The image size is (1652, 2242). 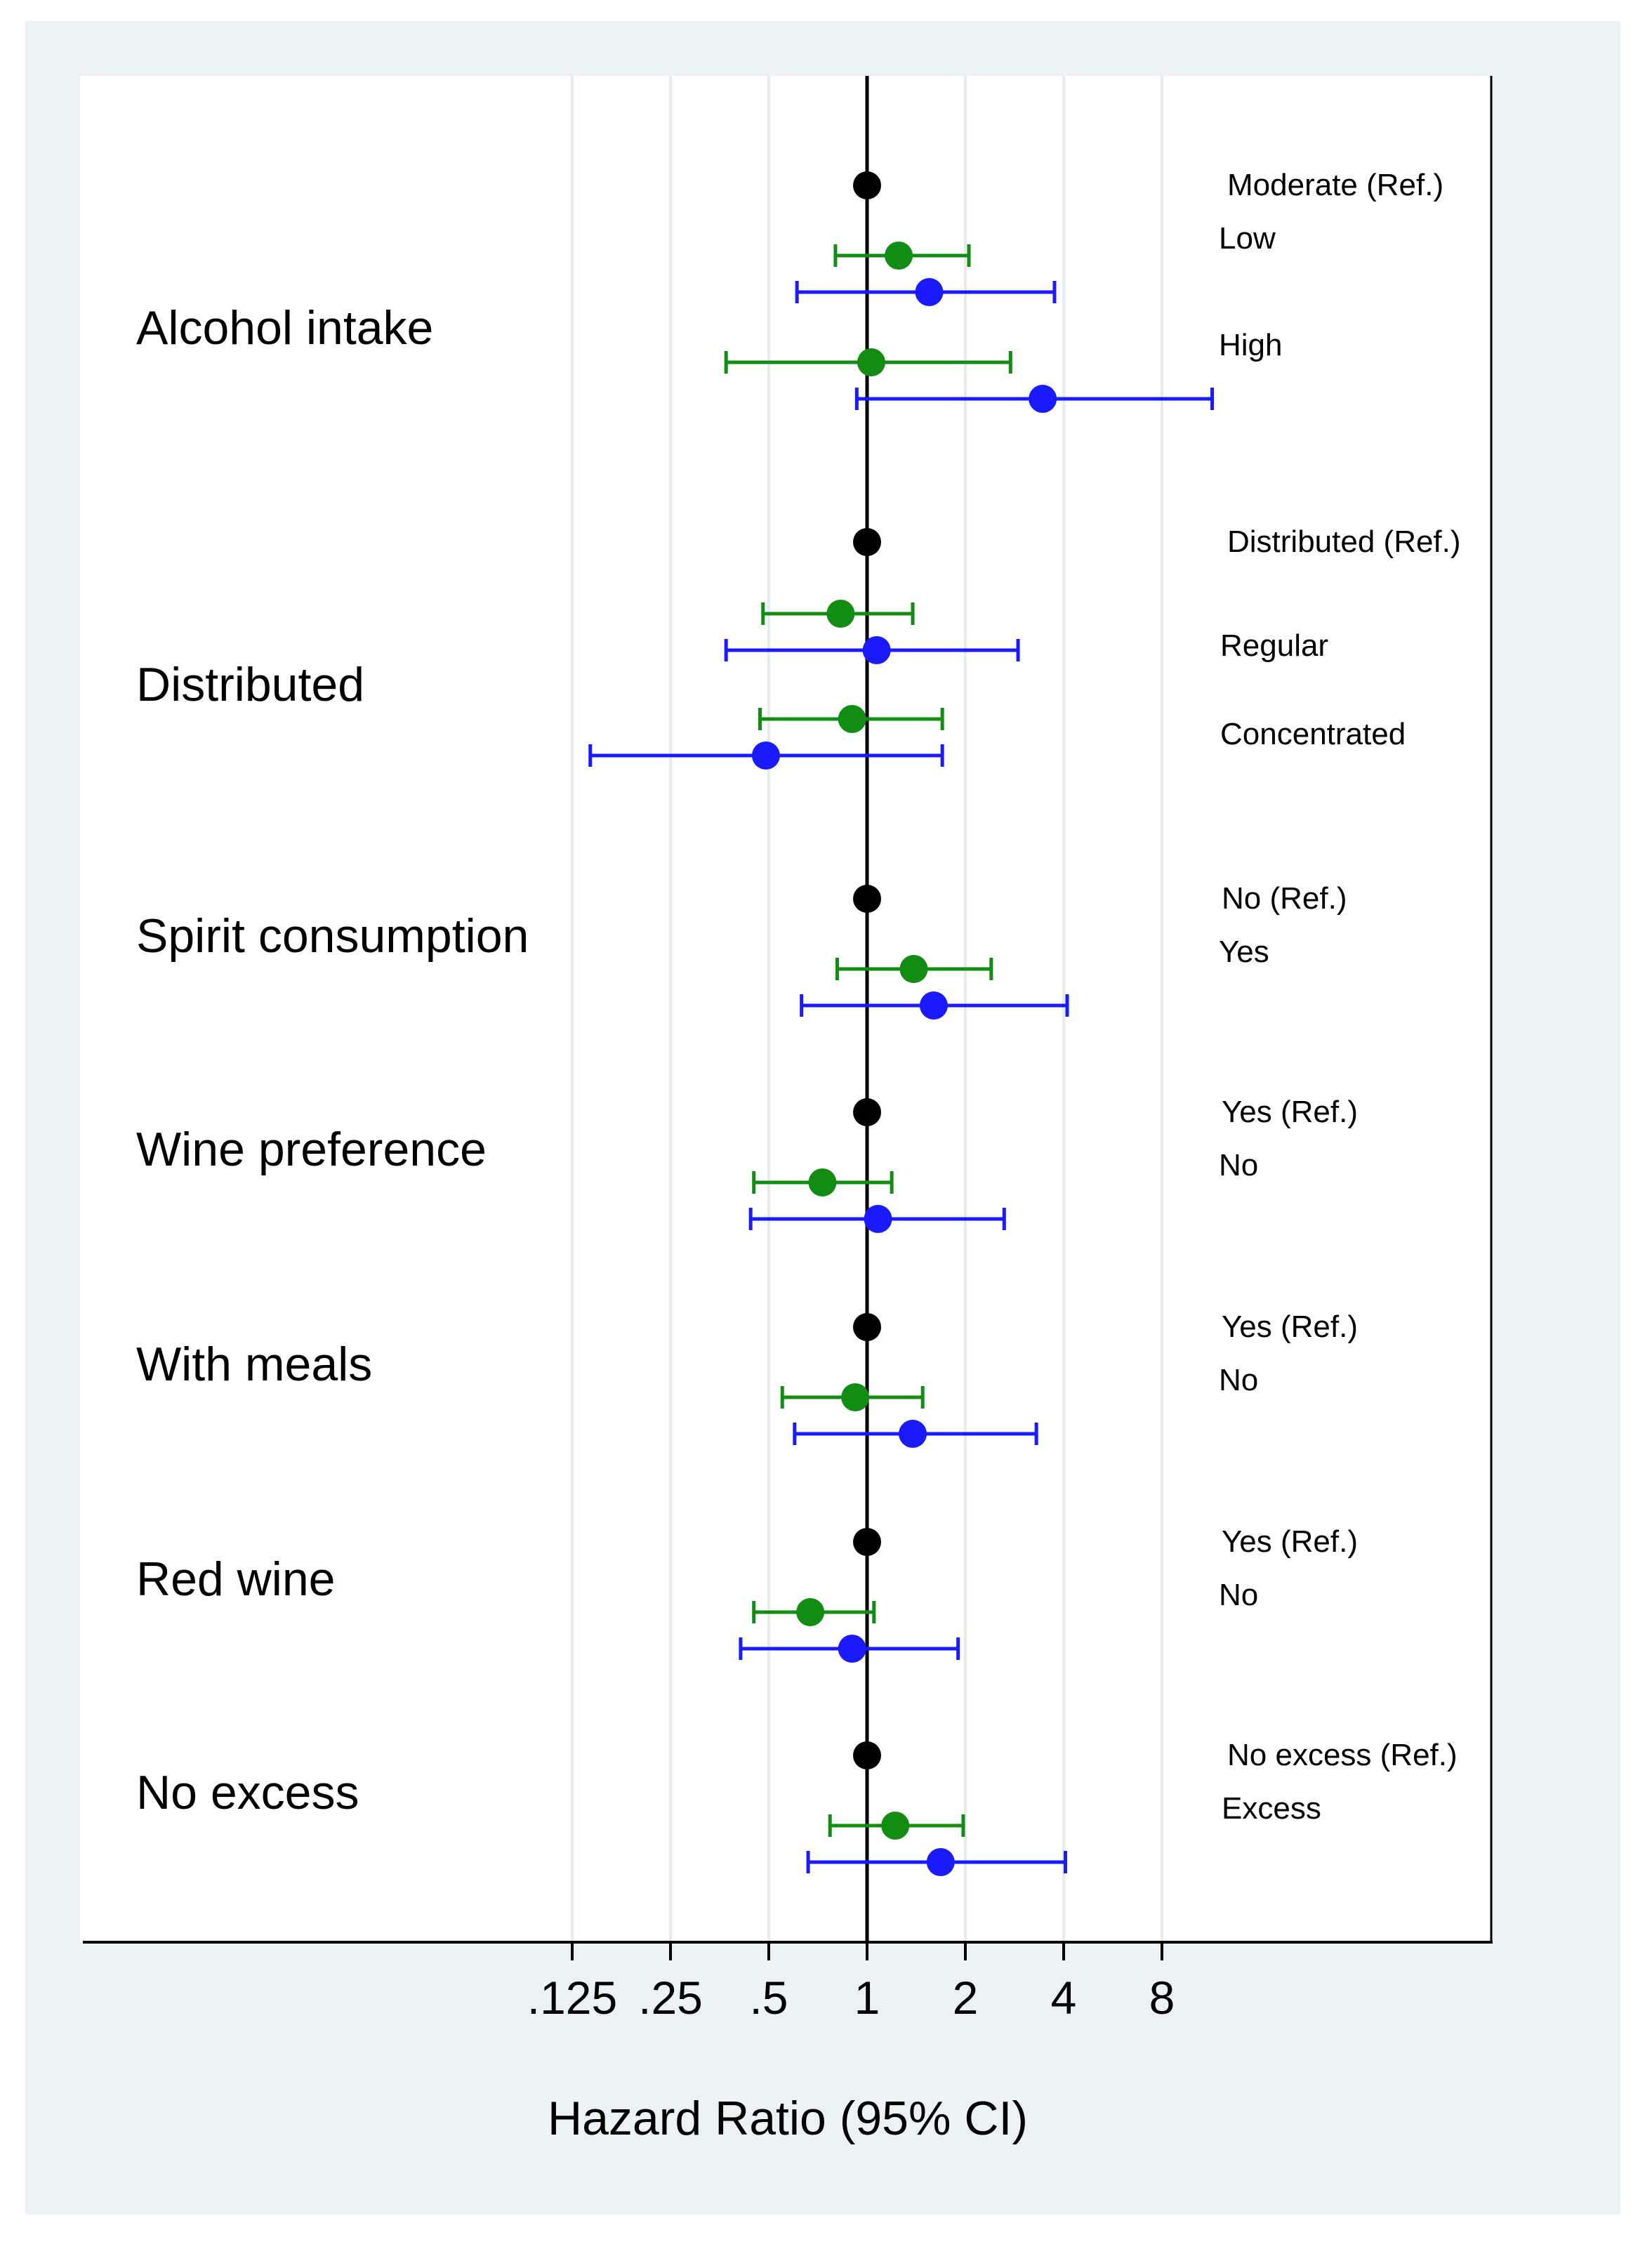 I want to click on point-green-low, so click(x=899, y=256).